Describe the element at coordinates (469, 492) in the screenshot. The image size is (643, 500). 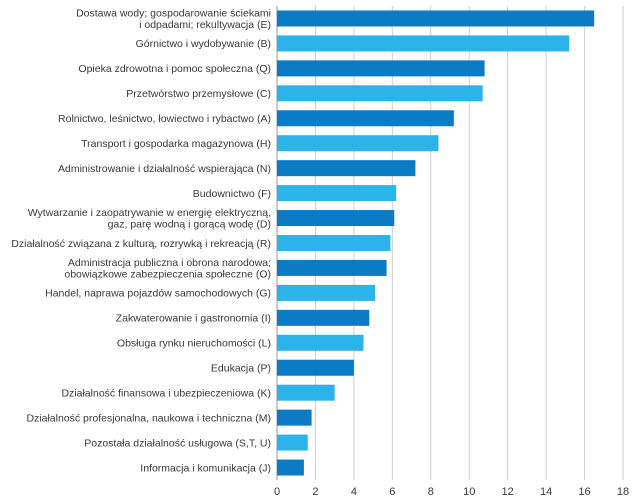
I see `x-tick-label: 10` at that location.